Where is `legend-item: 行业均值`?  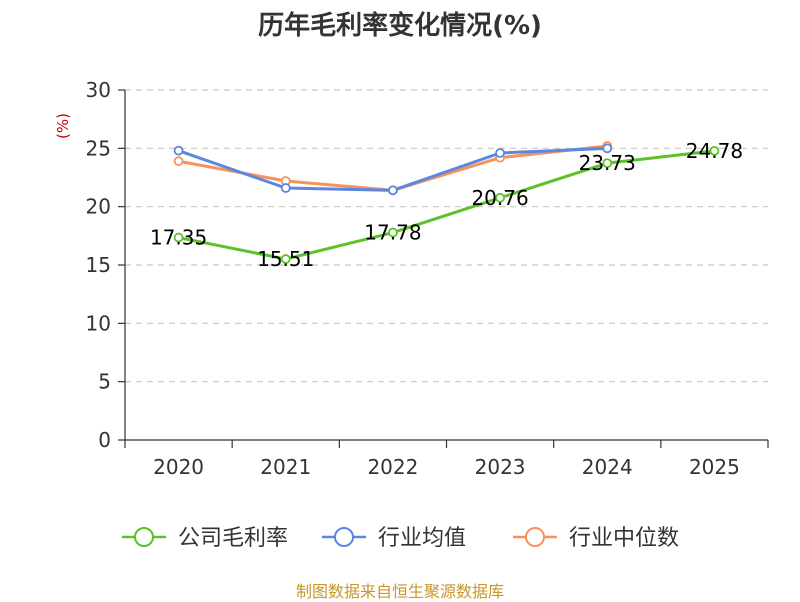 legend-item: 行业均值 is located at coordinates (394, 538).